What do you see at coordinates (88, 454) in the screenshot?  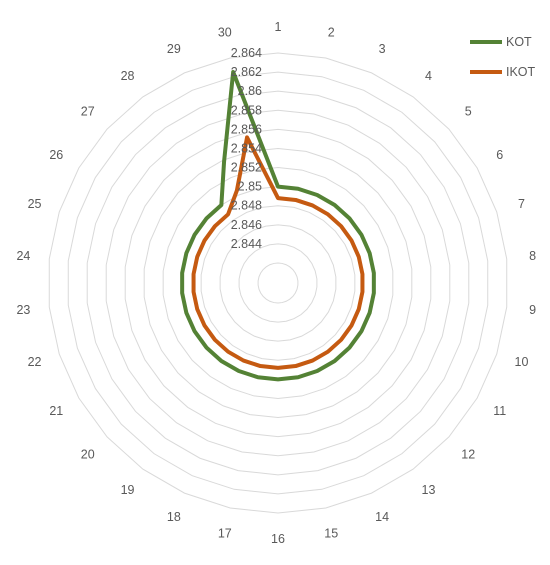 I see `category-label-20: 20` at bounding box center [88, 454].